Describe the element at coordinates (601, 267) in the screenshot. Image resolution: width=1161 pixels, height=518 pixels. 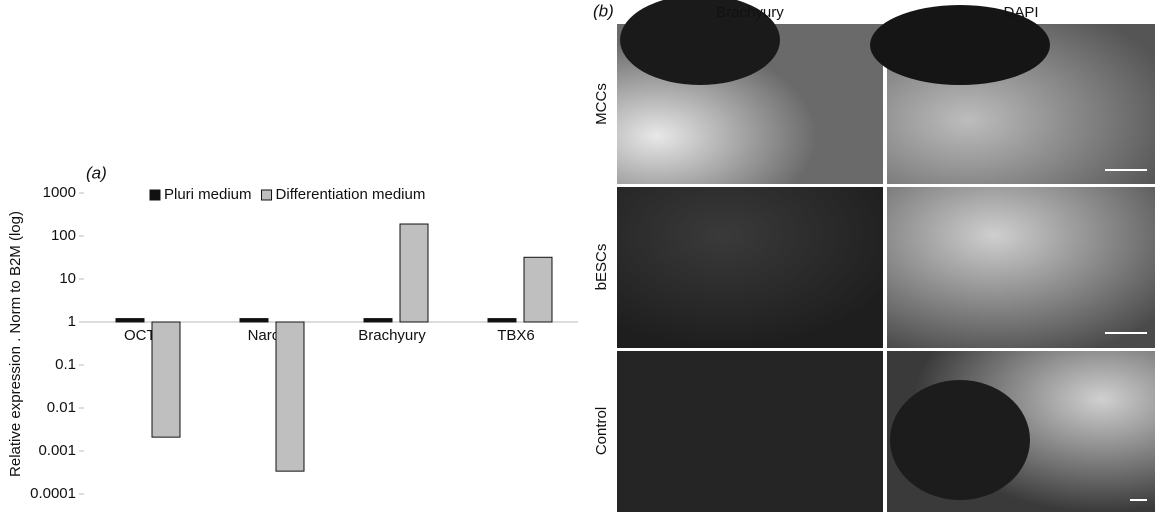
I see `row-label: bESCs` at that location.